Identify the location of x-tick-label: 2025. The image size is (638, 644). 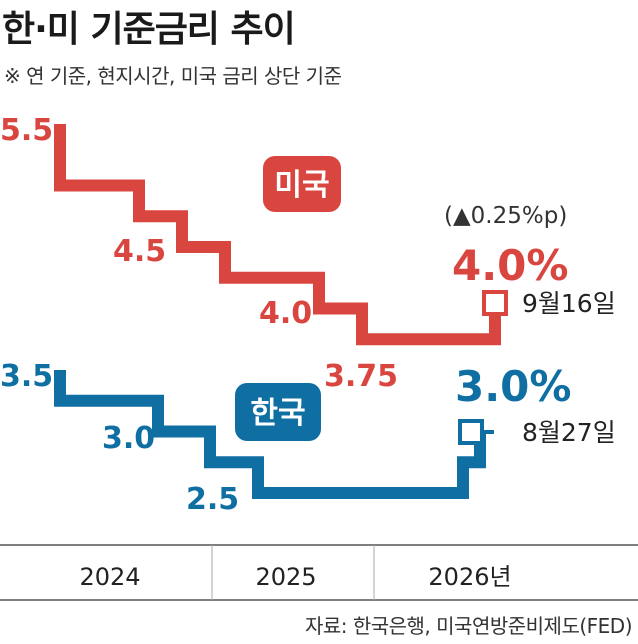
(285, 577).